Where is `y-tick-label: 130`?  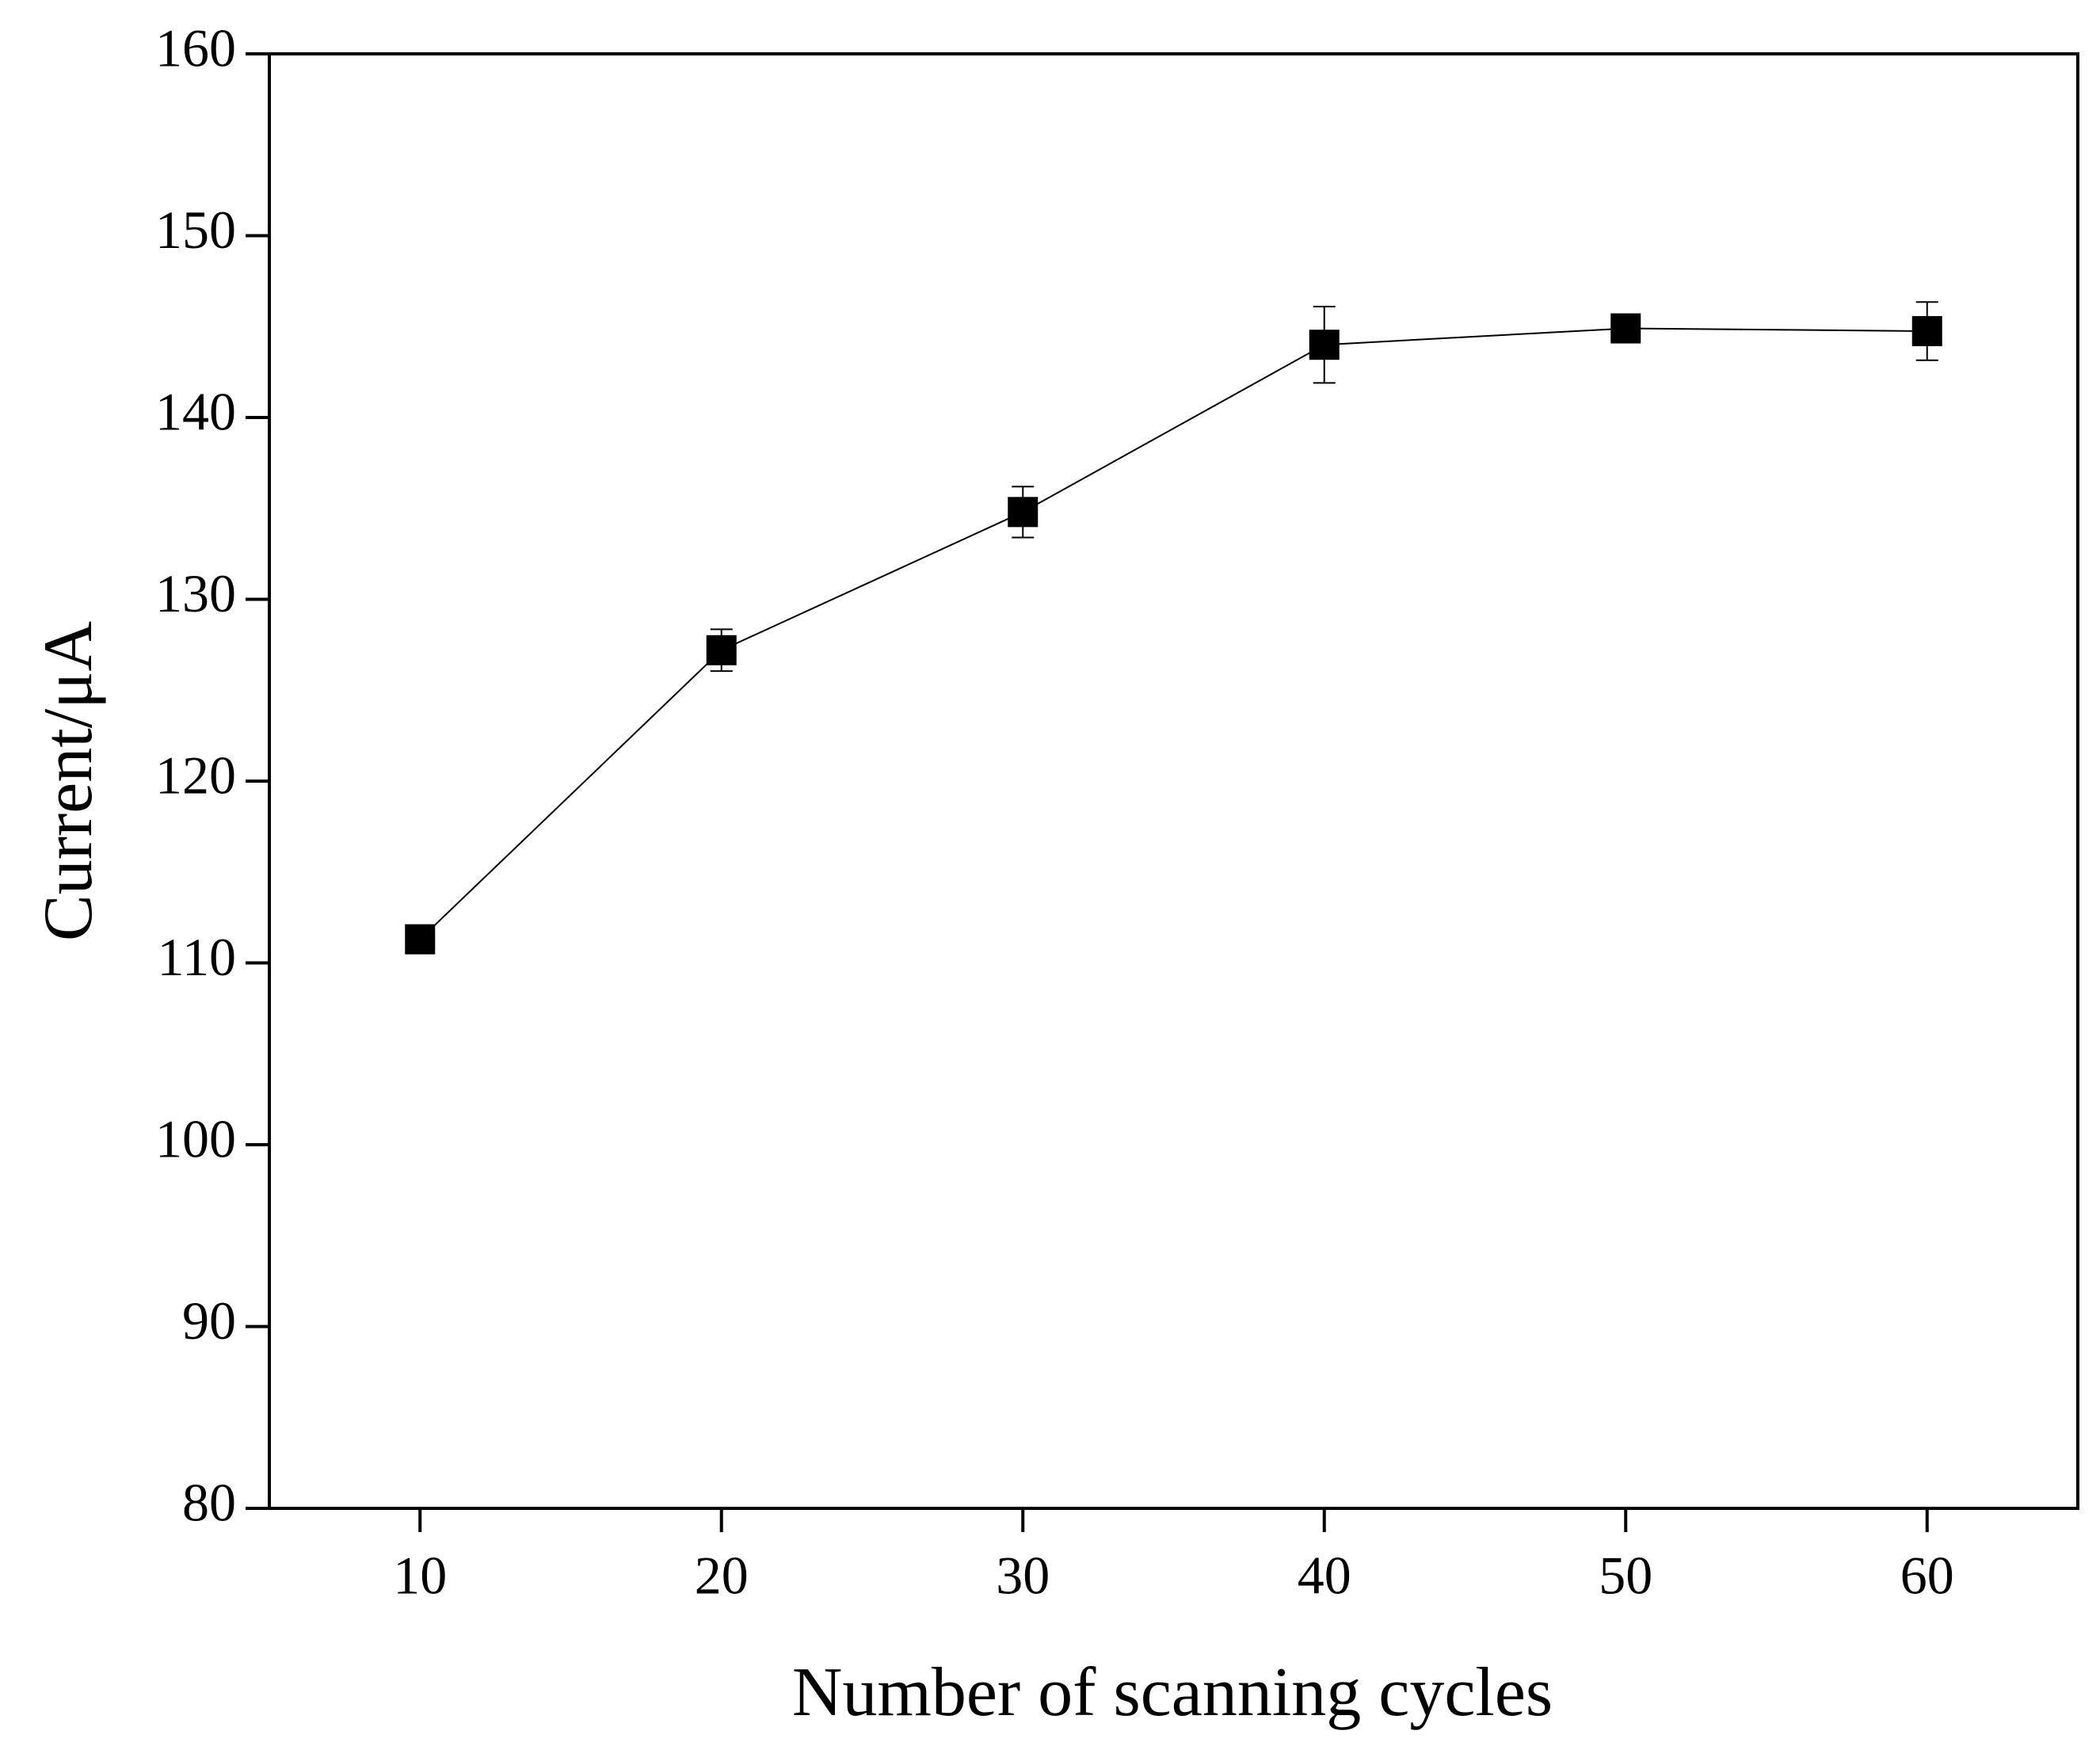 y-tick-label: 130 is located at coordinates (195, 593).